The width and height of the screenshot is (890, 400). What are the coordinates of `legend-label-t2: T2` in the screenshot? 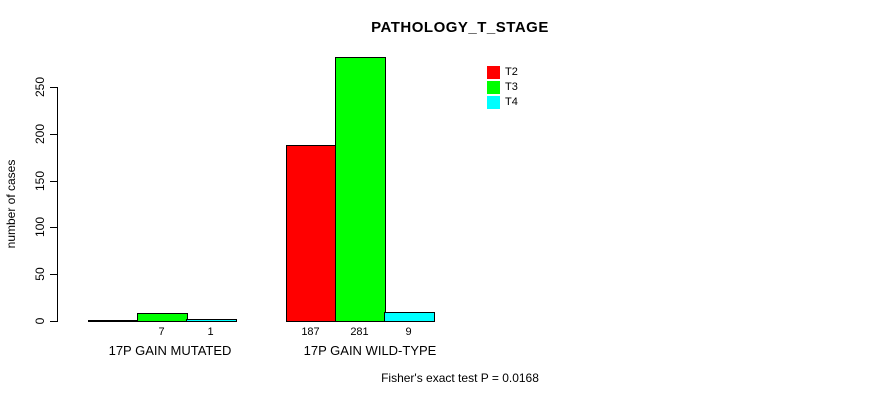 It's located at (511, 72).